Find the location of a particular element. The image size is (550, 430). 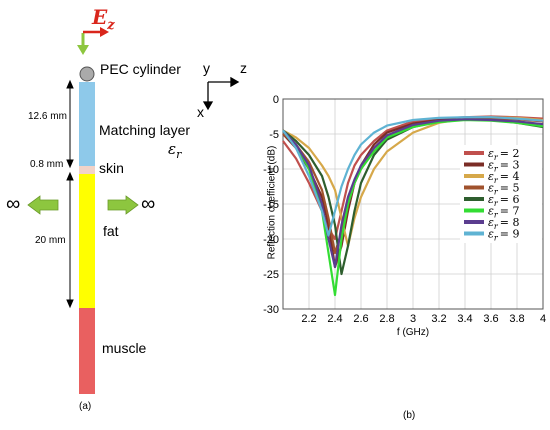

x-tick-label: 2.6 is located at coordinates (360, 319).